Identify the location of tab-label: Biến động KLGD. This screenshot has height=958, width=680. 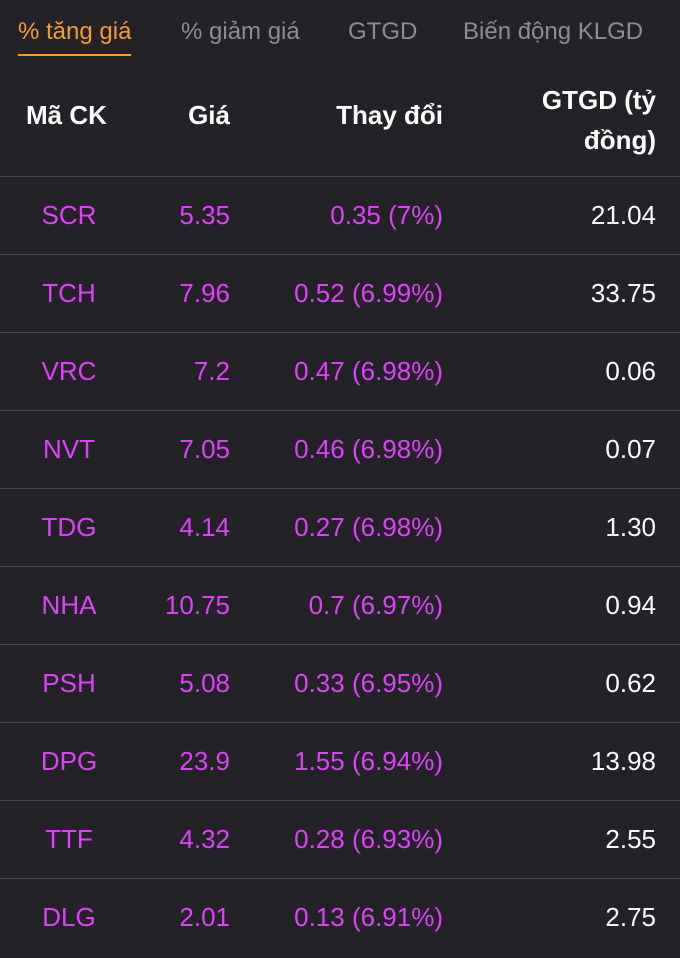
(553, 31).